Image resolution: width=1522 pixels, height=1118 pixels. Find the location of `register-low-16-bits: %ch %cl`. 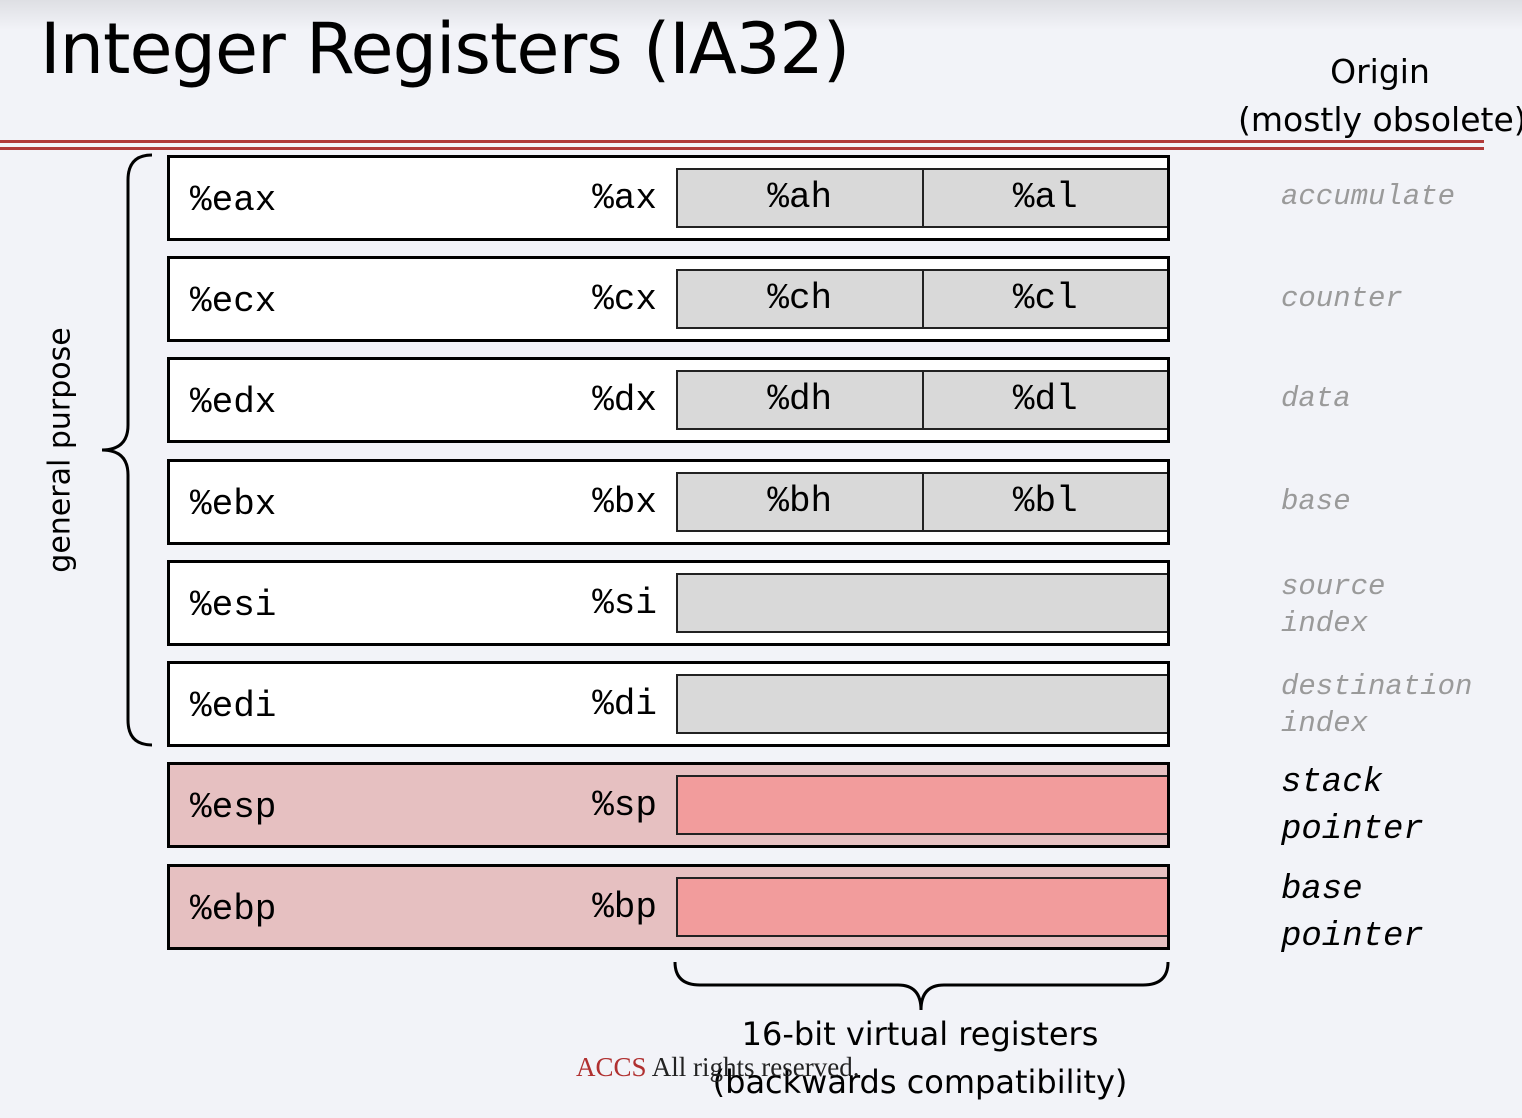

register-low-16-bits: %ch %cl is located at coordinates (921, 299).